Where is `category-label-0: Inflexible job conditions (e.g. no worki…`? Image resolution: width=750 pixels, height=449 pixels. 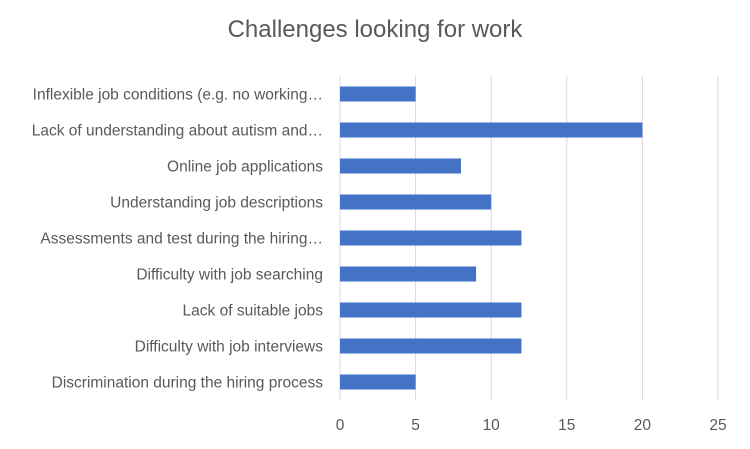 category-label-0: Inflexible job conditions (e.g. no worki… is located at coordinates (178, 95).